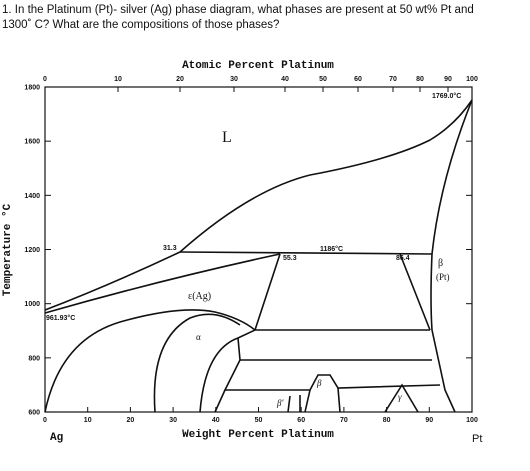  I want to click on top-tick-label: 80, so click(420, 79).